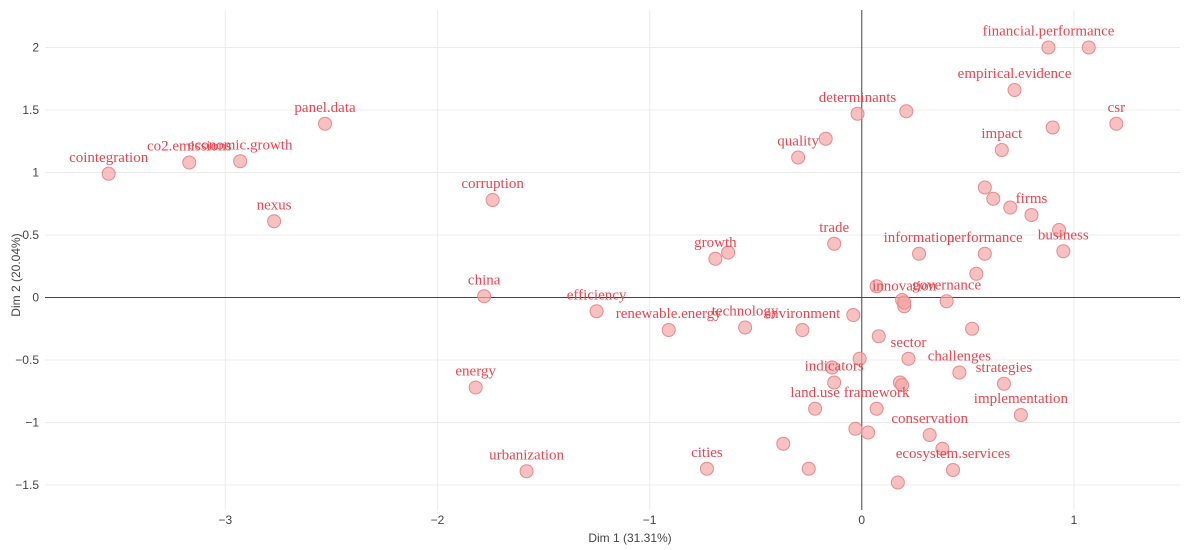 The height and width of the screenshot is (550, 1193). Describe the element at coordinates (32, 423) in the screenshot. I see `y-tick-label: −1` at that location.